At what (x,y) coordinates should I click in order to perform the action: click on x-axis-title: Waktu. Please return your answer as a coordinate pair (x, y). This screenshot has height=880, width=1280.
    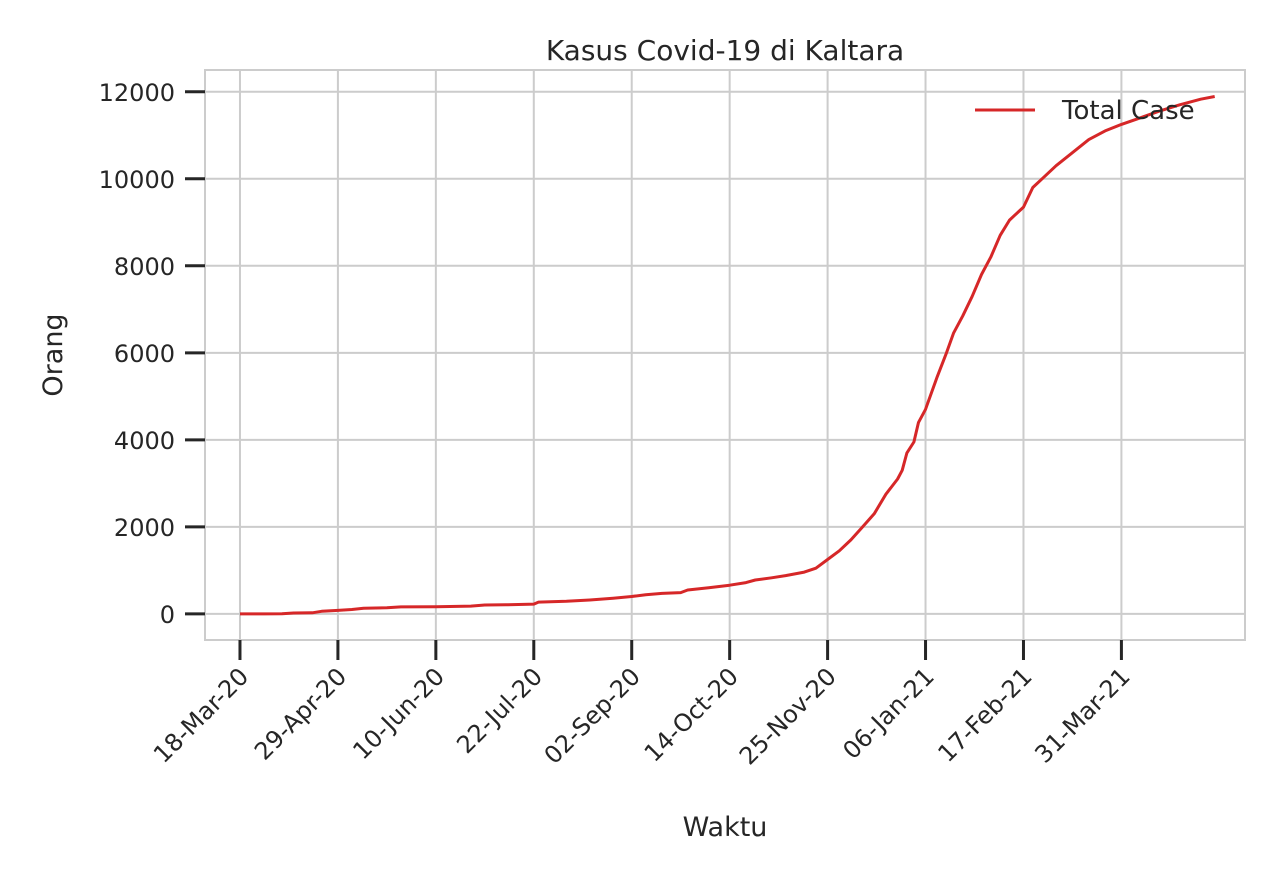
    Looking at the image, I should click on (725, 827).